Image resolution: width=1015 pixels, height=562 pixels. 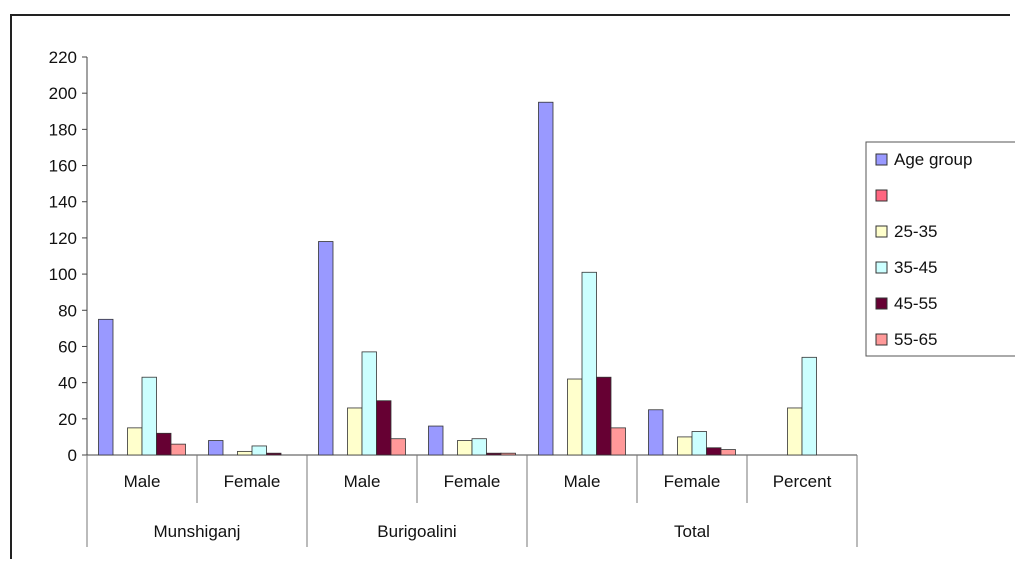 I want to click on y-tick-label: 140, so click(x=63, y=202).